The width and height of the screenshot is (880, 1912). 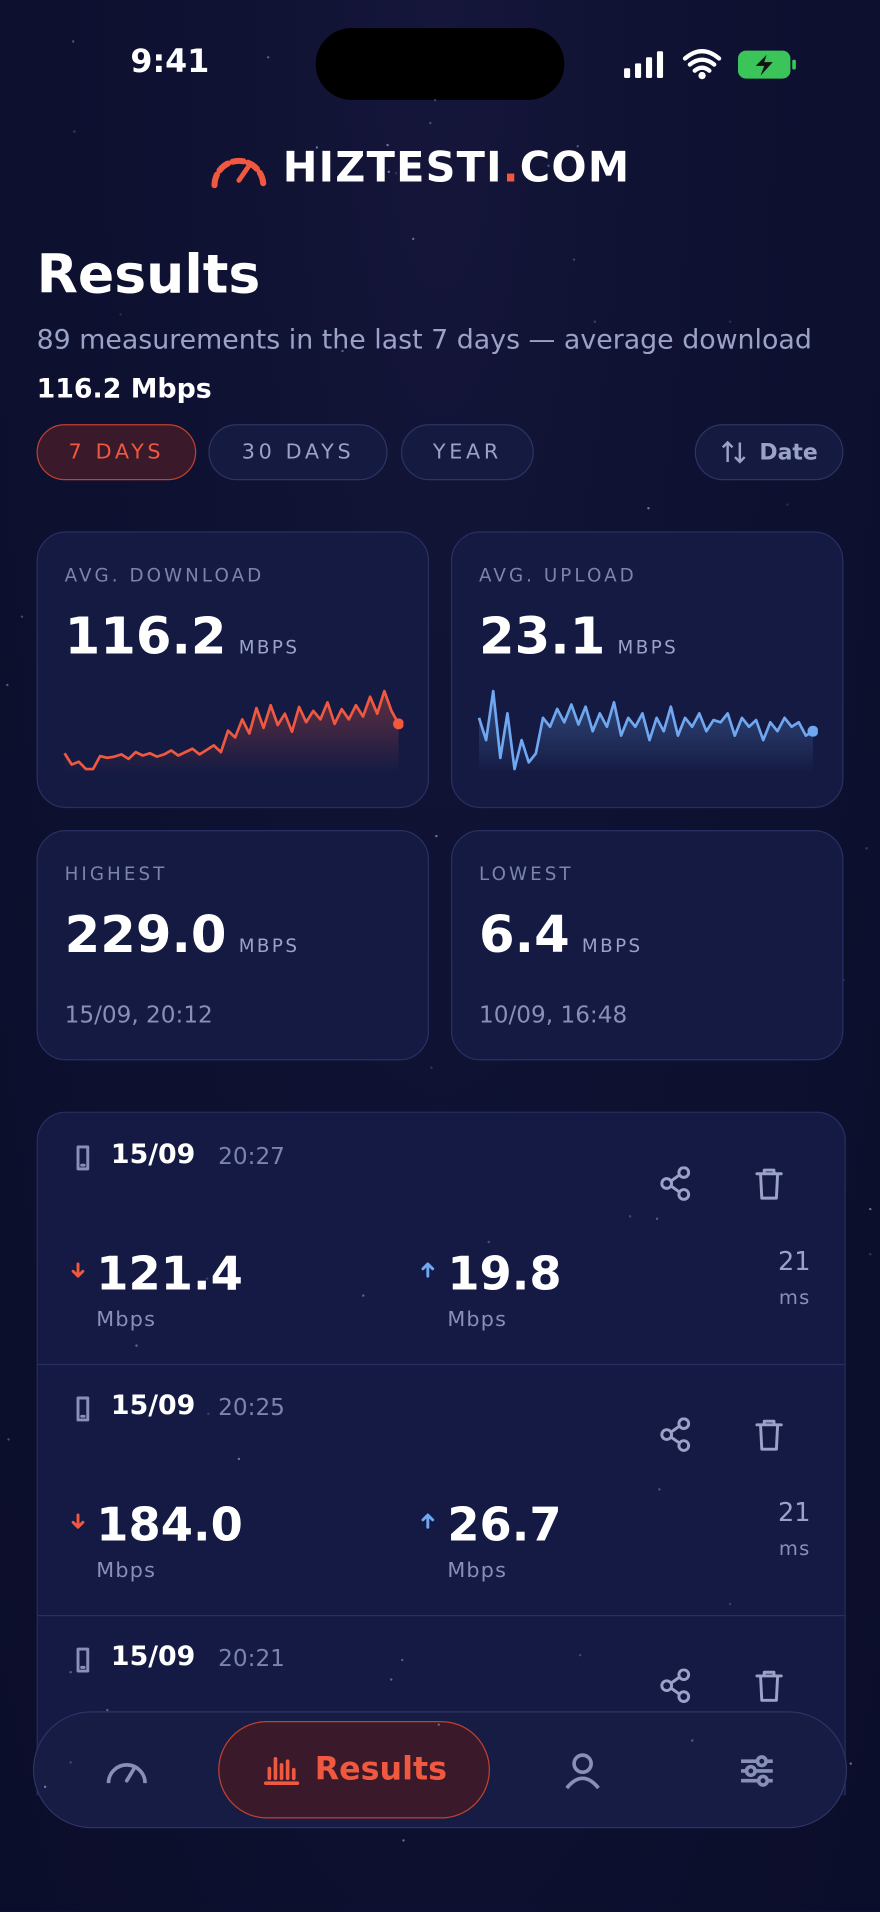 I want to click on stat-value: 229.0 MBPS, so click(x=182, y=934).